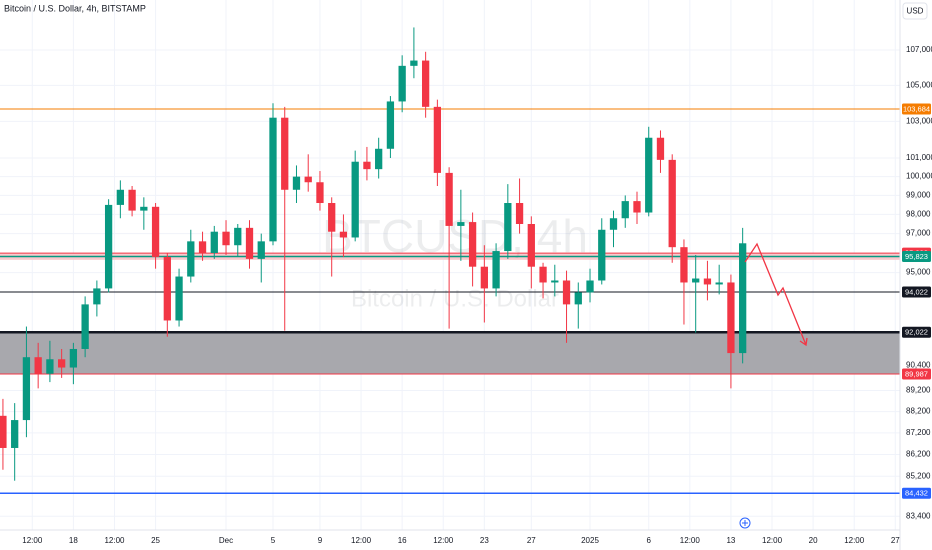 Image resolution: width=932 pixels, height=550 pixels. Describe the element at coordinates (730, 540) in the screenshot. I see `x-tick-label: 13` at that location.